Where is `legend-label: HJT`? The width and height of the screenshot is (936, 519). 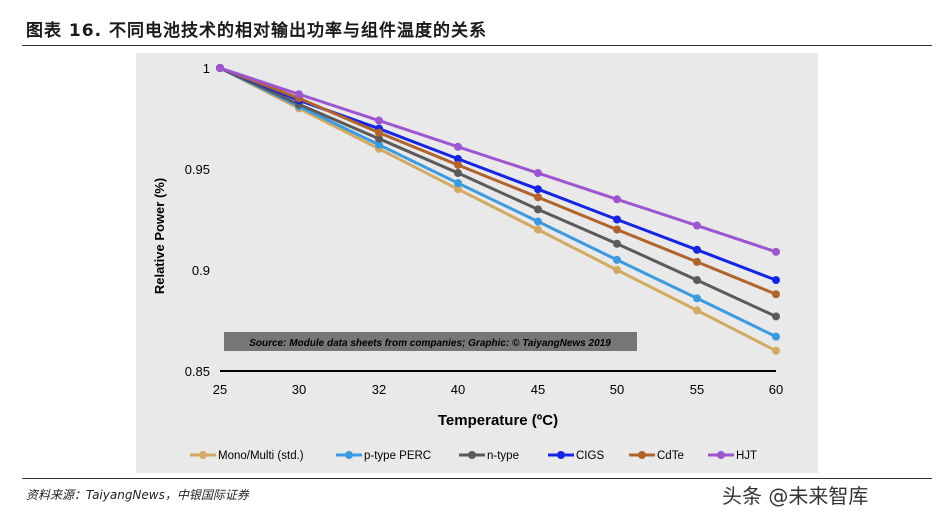
legend-label: HJT is located at coordinates (746, 456).